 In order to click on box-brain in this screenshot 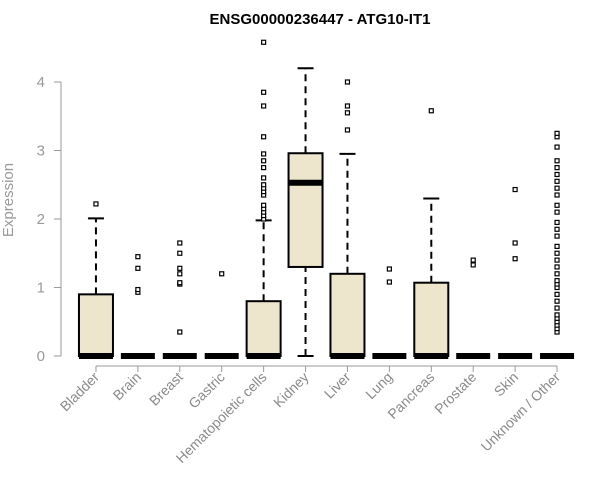, I will do `click(137, 306)`.